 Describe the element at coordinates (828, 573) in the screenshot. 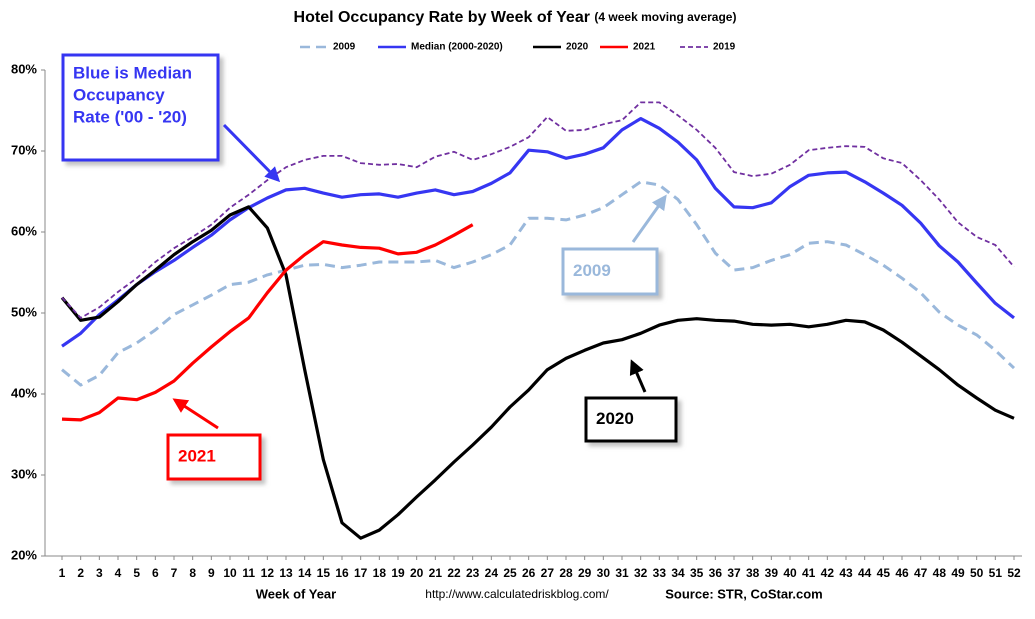

I see `x-tick-label: 42` at that location.